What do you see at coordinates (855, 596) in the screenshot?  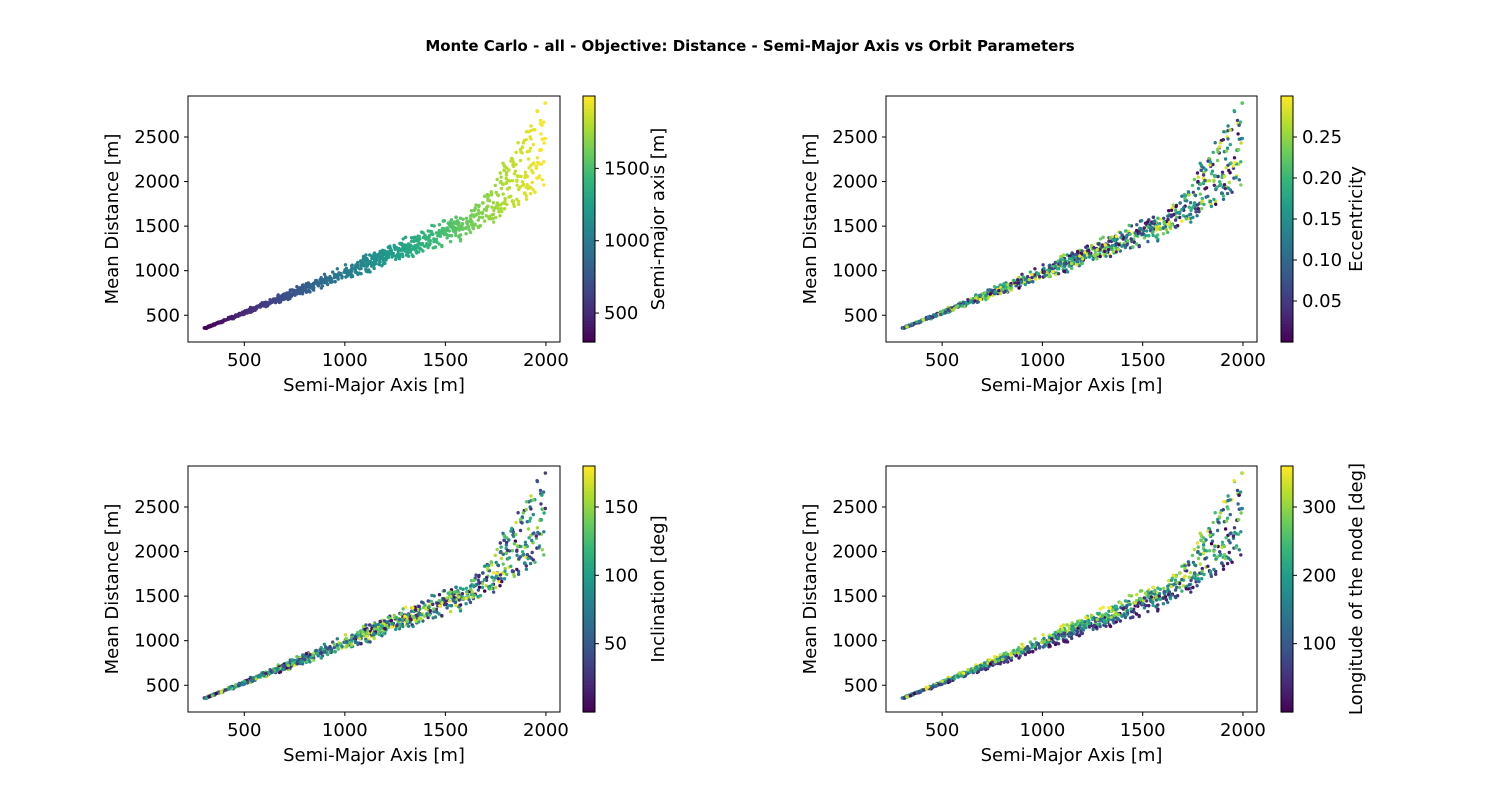 I see `y-tick-label: 1500` at bounding box center [855, 596].